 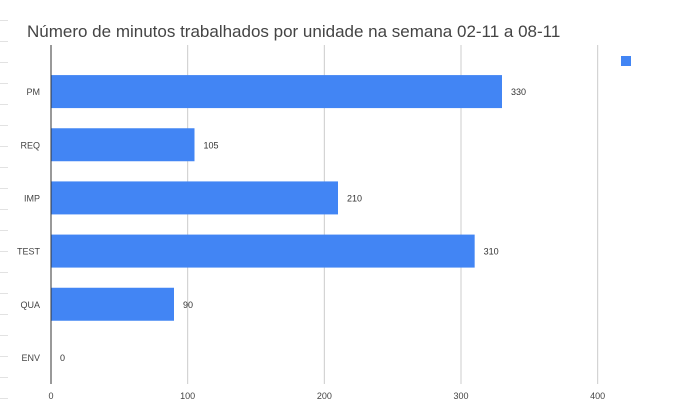 What do you see at coordinates (62, 358) in the screenshot?
I see `data-label: 0` at bounding box center [62, 358].